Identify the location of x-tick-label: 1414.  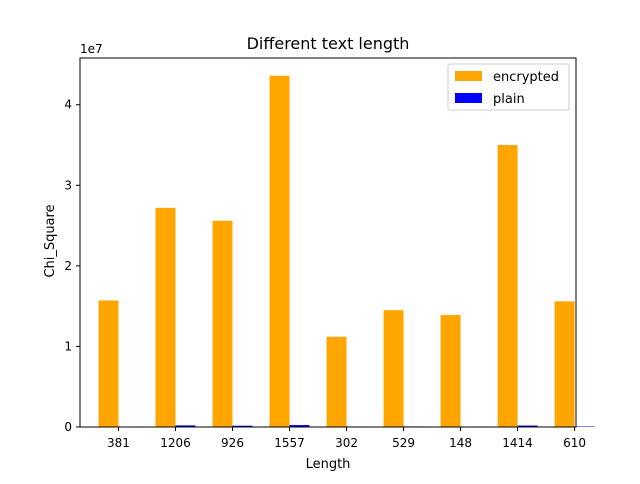
(517, 443).